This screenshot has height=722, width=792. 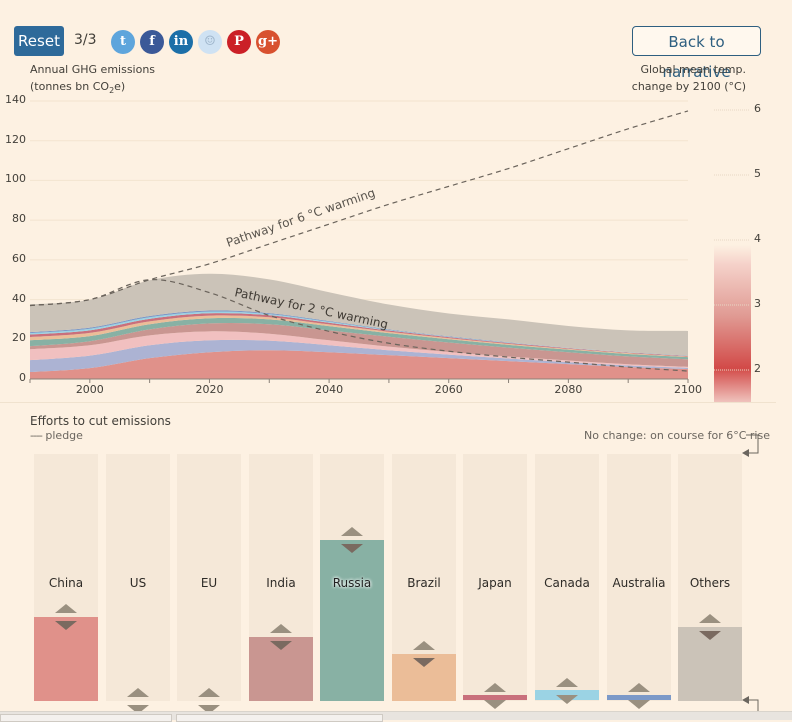 I want to click on scrollbar-track-left, so click(x=86, y=718).